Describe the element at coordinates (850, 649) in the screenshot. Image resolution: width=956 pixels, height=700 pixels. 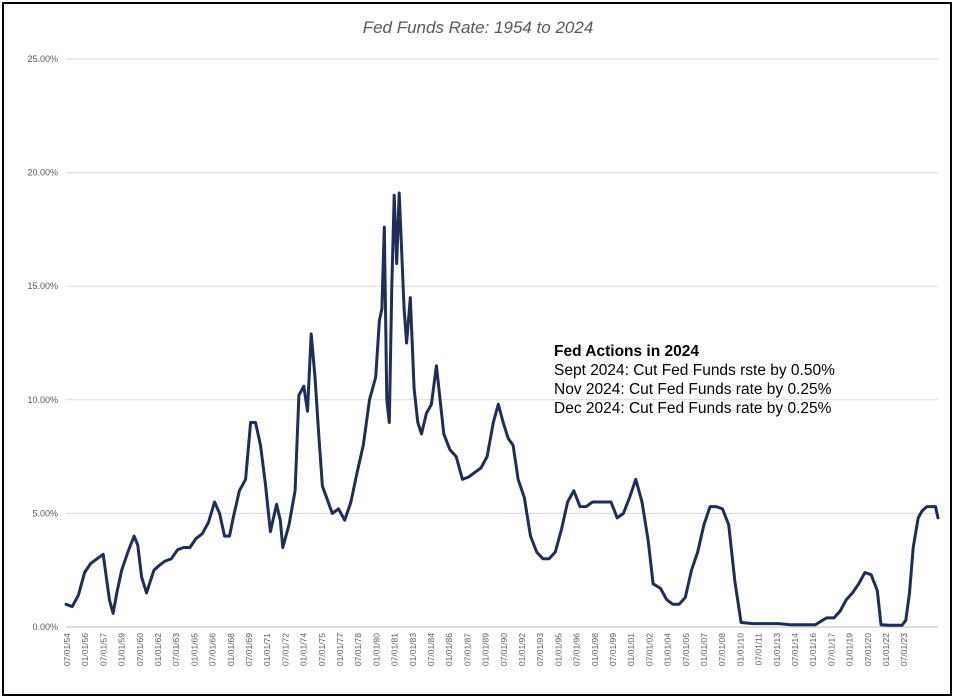
I see `x-tick-label: 01/01/19` at that location.